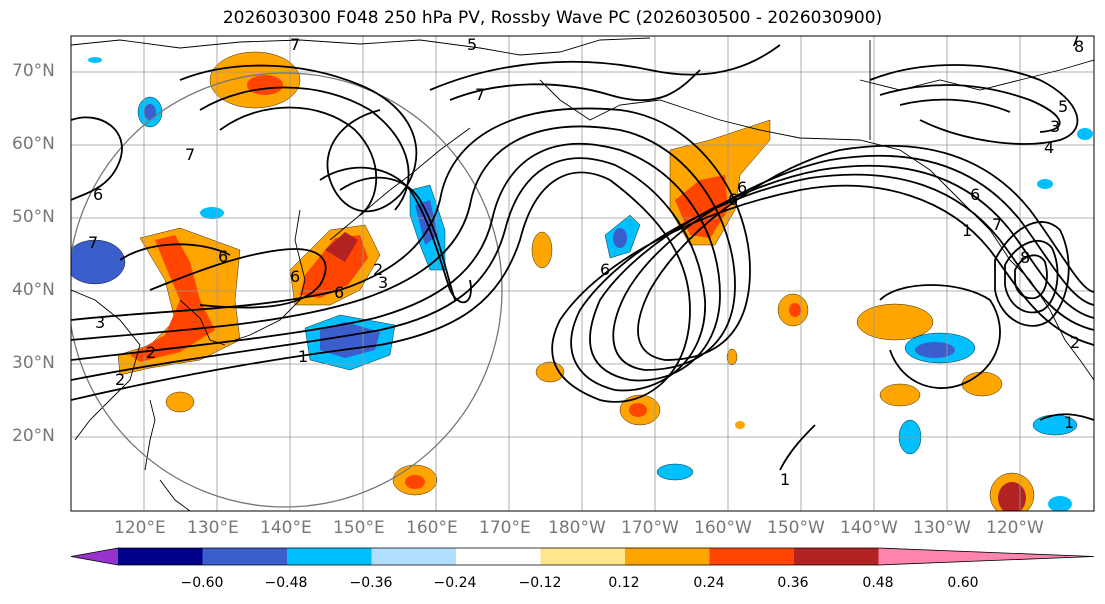 This screenshot has height=604, width=1105. I want to click on lon-label: 170°E, so click(505, 528).